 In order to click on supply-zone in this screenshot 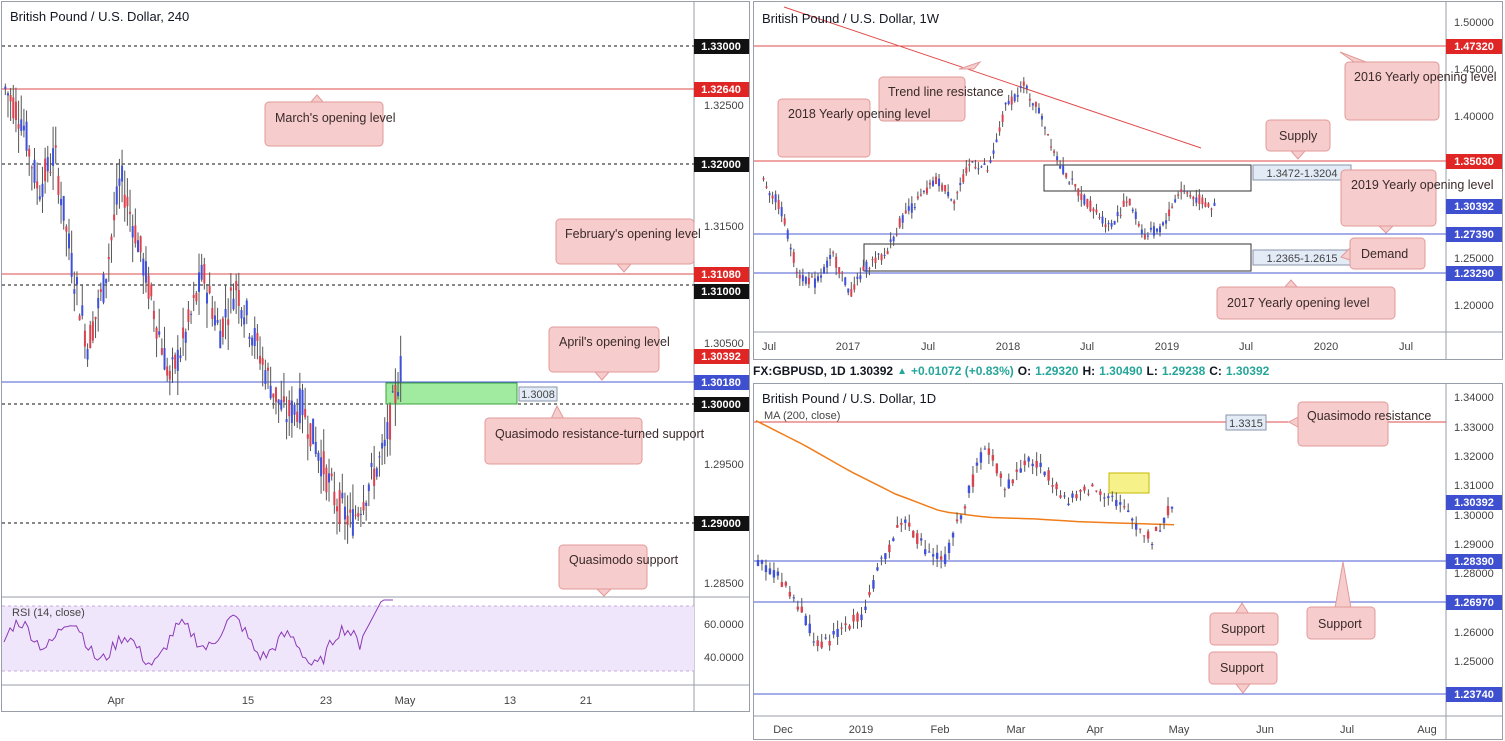, I will do `click(1147, 178)`.